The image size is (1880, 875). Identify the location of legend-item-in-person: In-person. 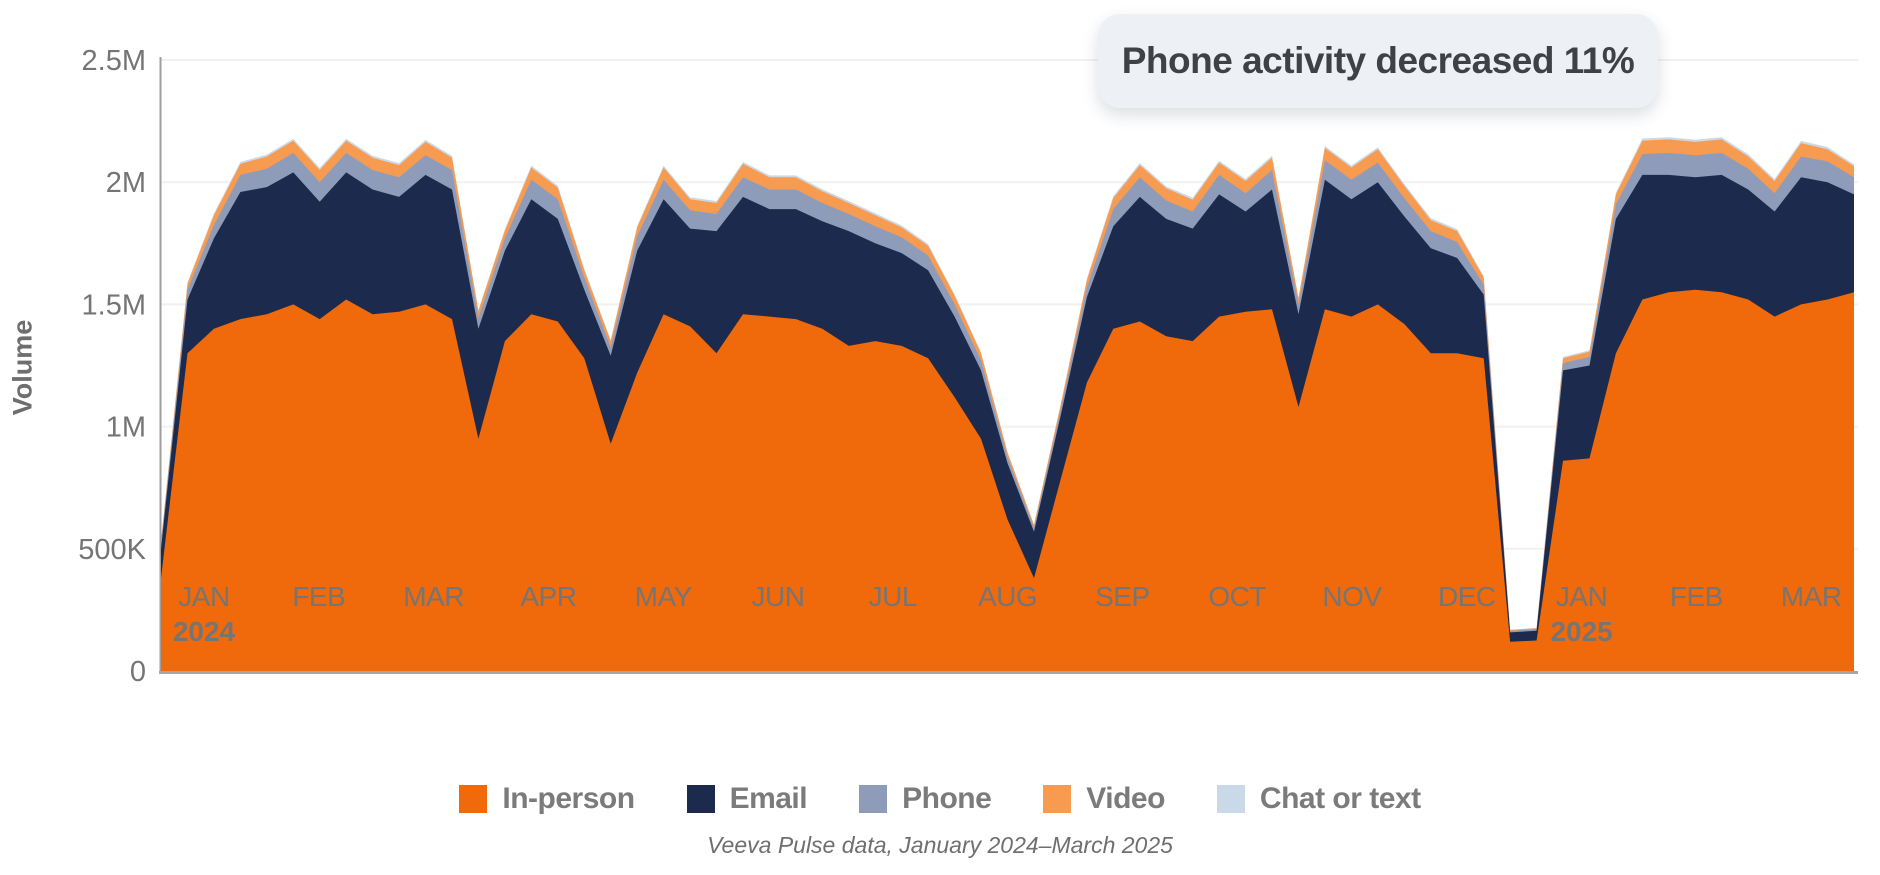
(547, 799).